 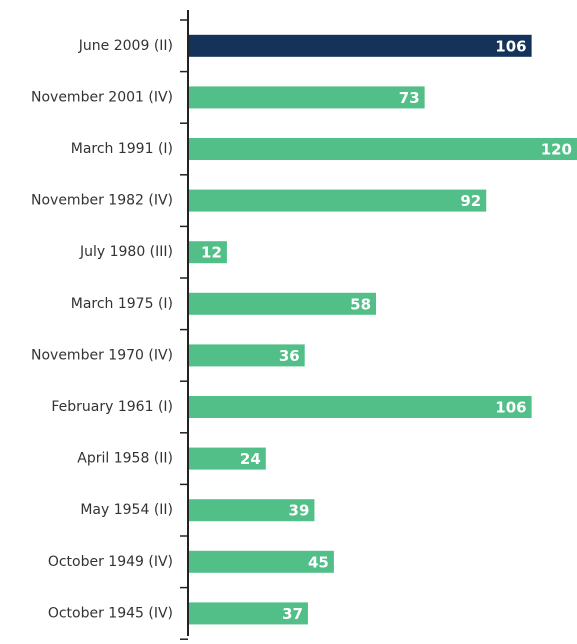 What do you see at coordinates (292, 614) in the screenshot?
I see `value-label: 37` at bounding box center [292, 614].